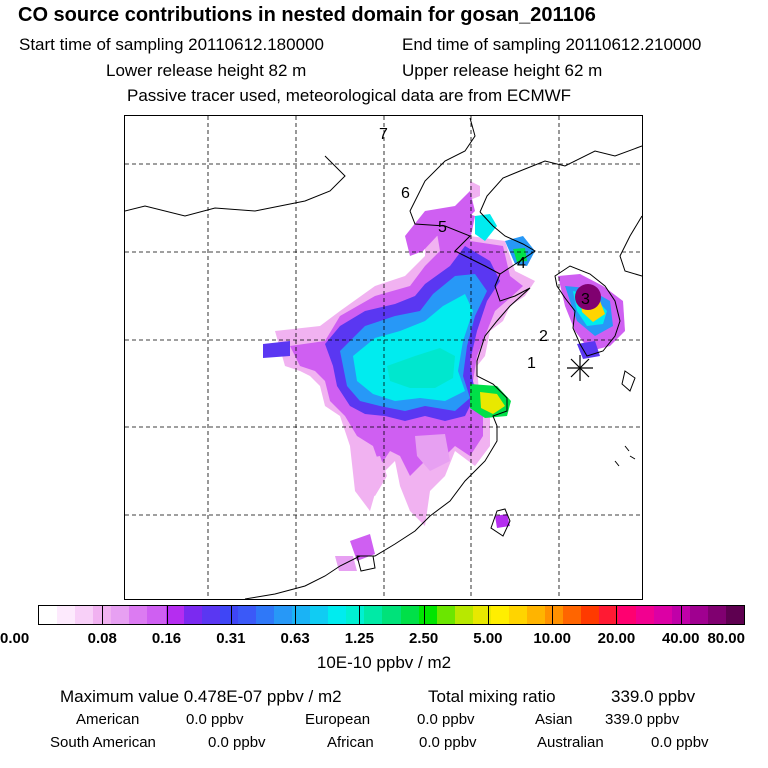  What do you see at coordinates (338, 719) in the screenshot?
I see `european-label: European` at bounding box center [338, 719].